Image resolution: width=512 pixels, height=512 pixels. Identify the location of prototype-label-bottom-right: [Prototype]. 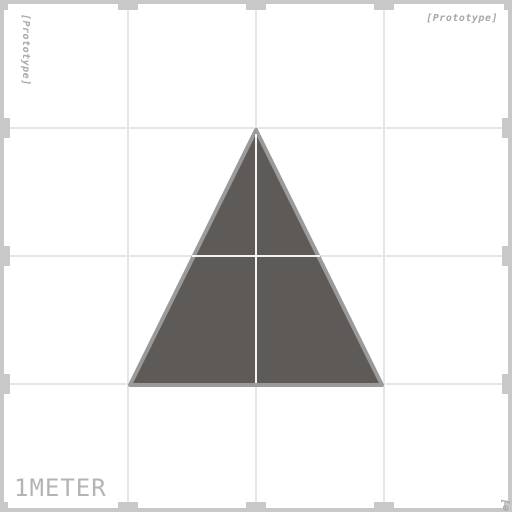
(506, 505).